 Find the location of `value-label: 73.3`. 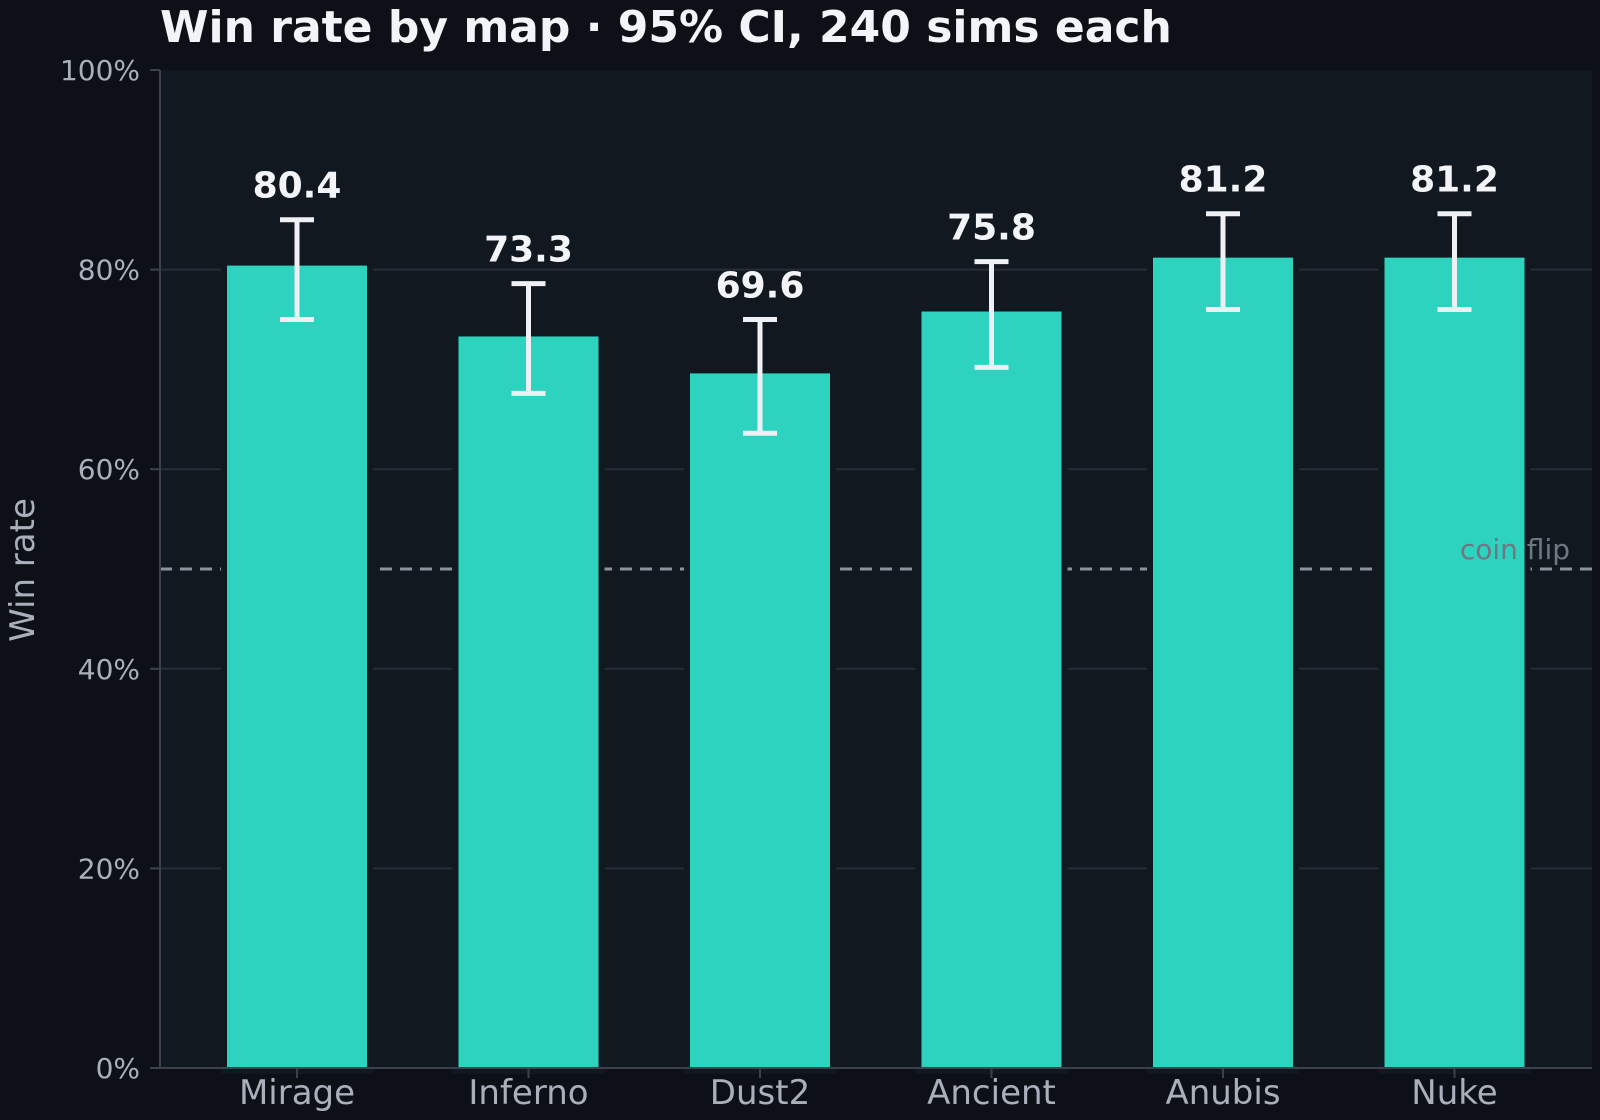

value-label: 73.3 is located at coordinates (528, 250).